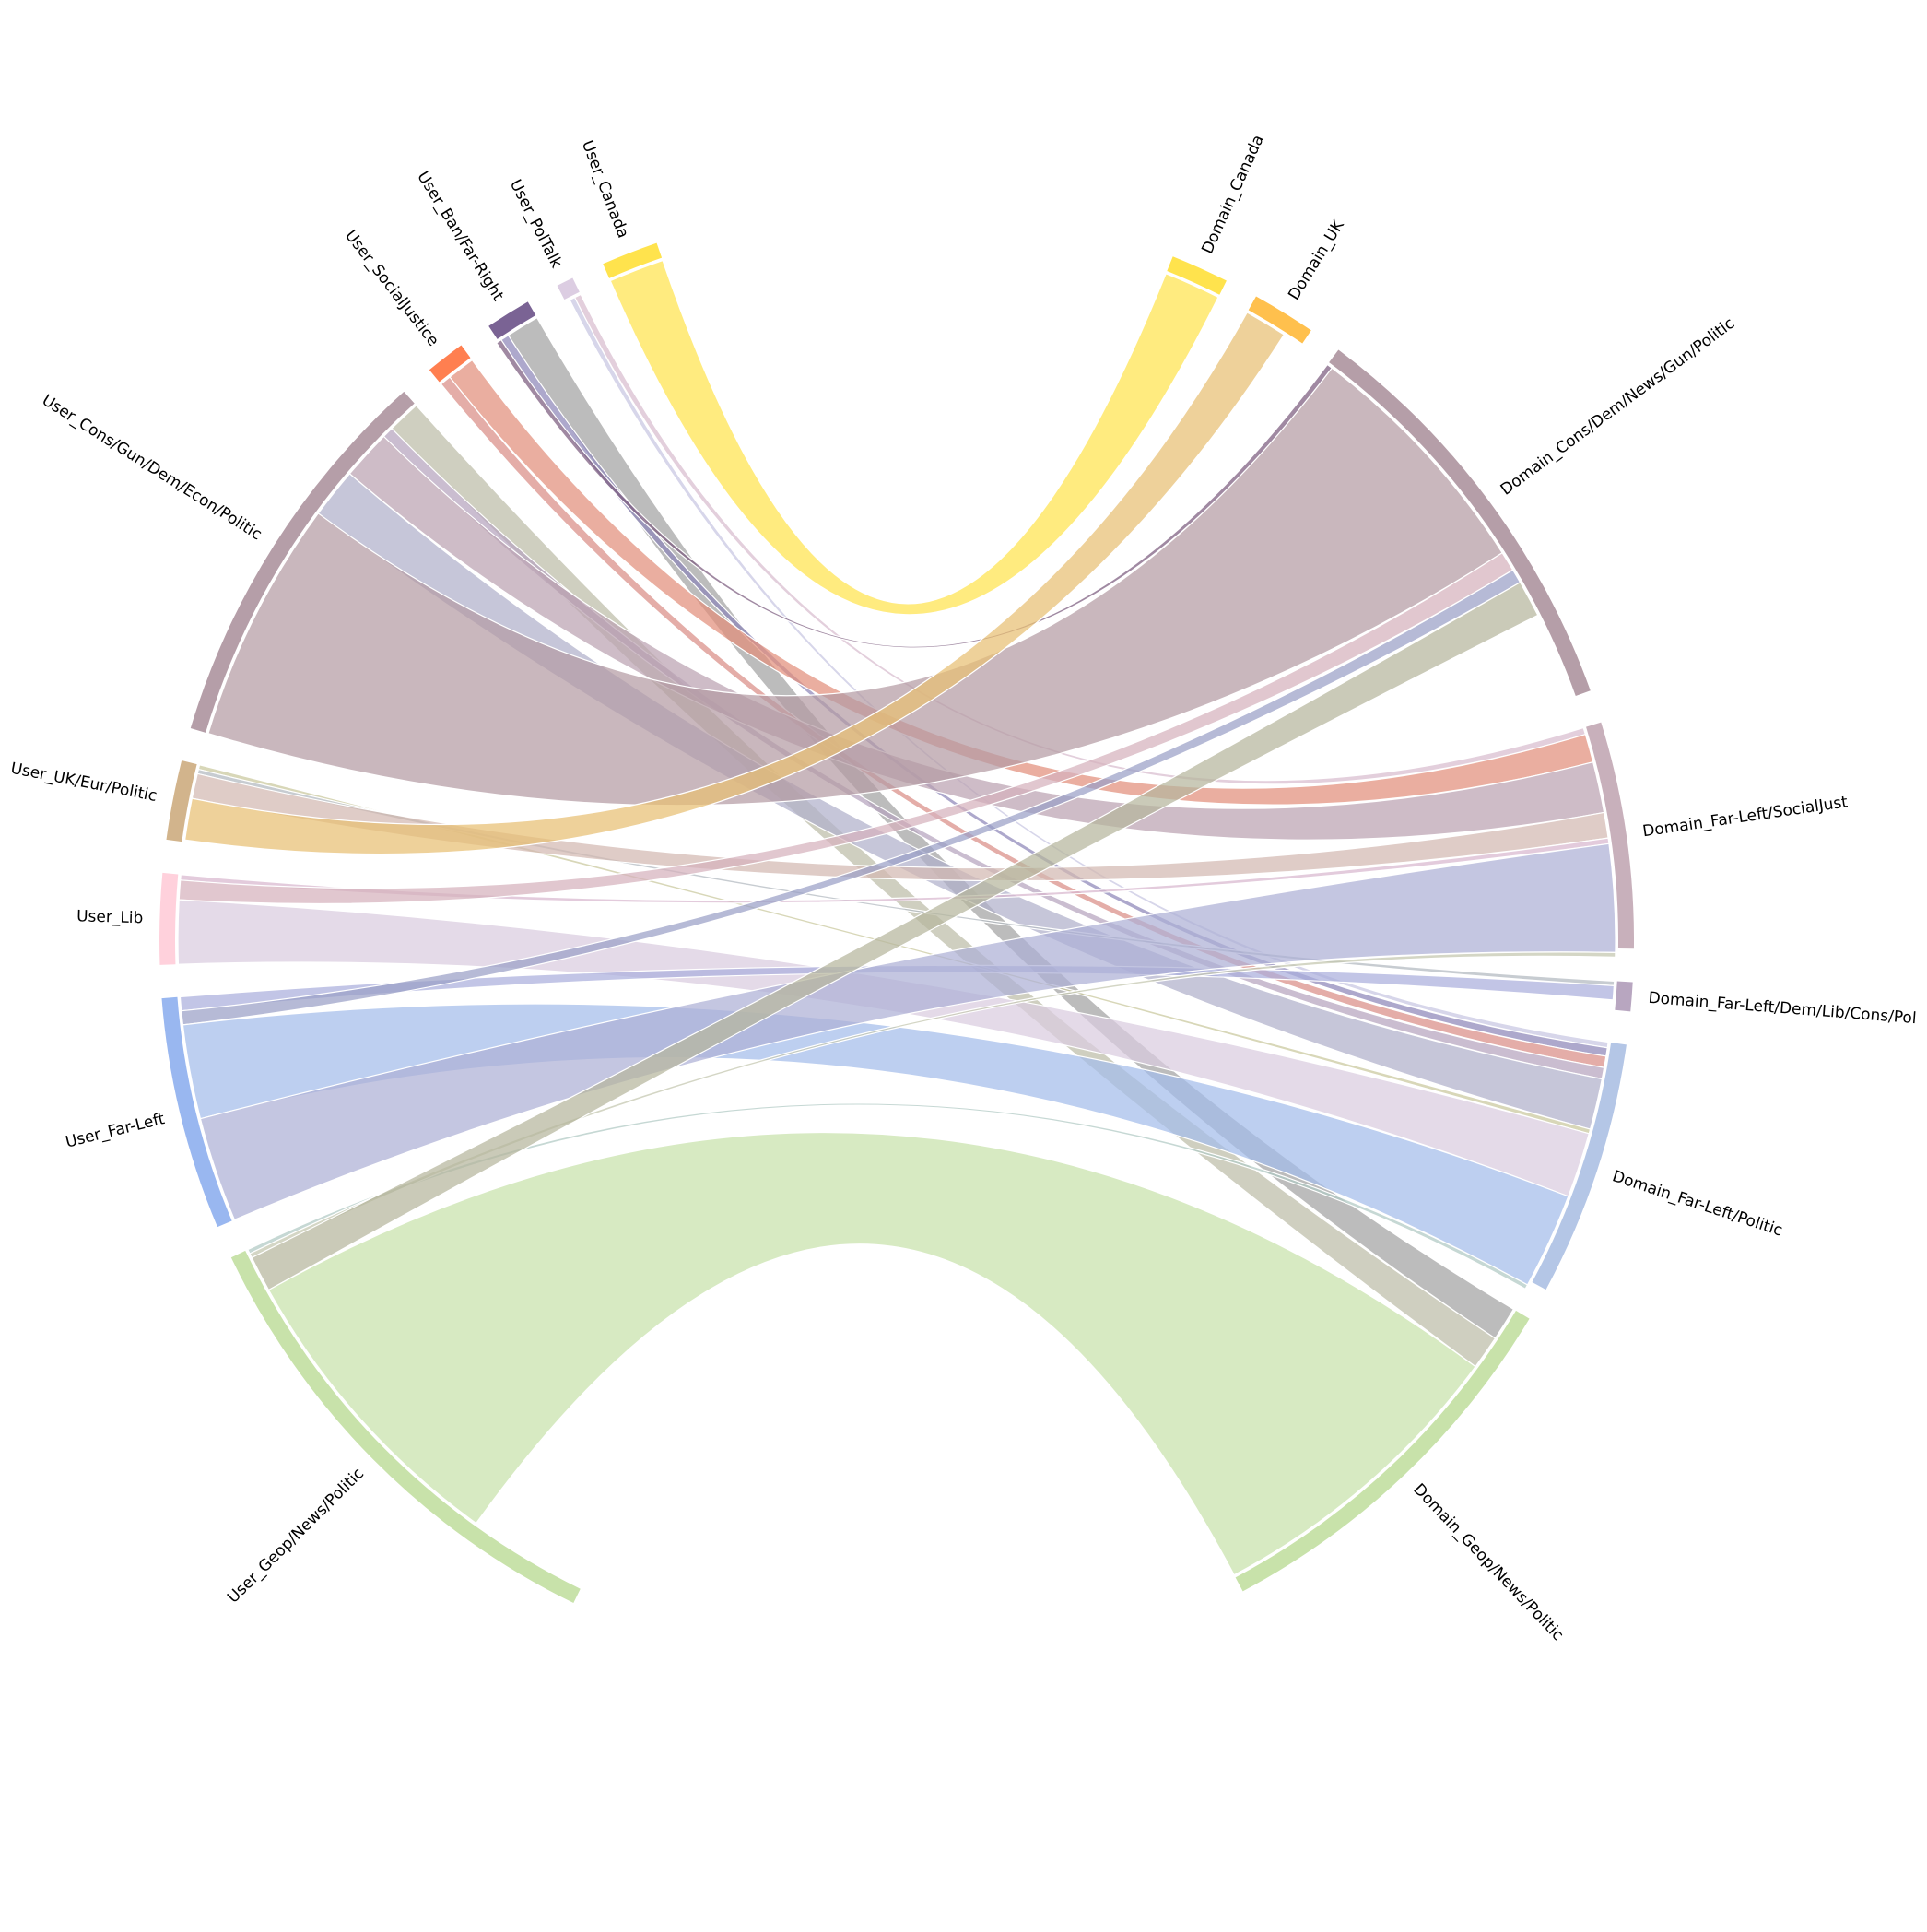 The image size is (1927, 1932). I want to click on node-label-user-geop-news-politic: User_Geop/News/Politic, so click(296, 1536).